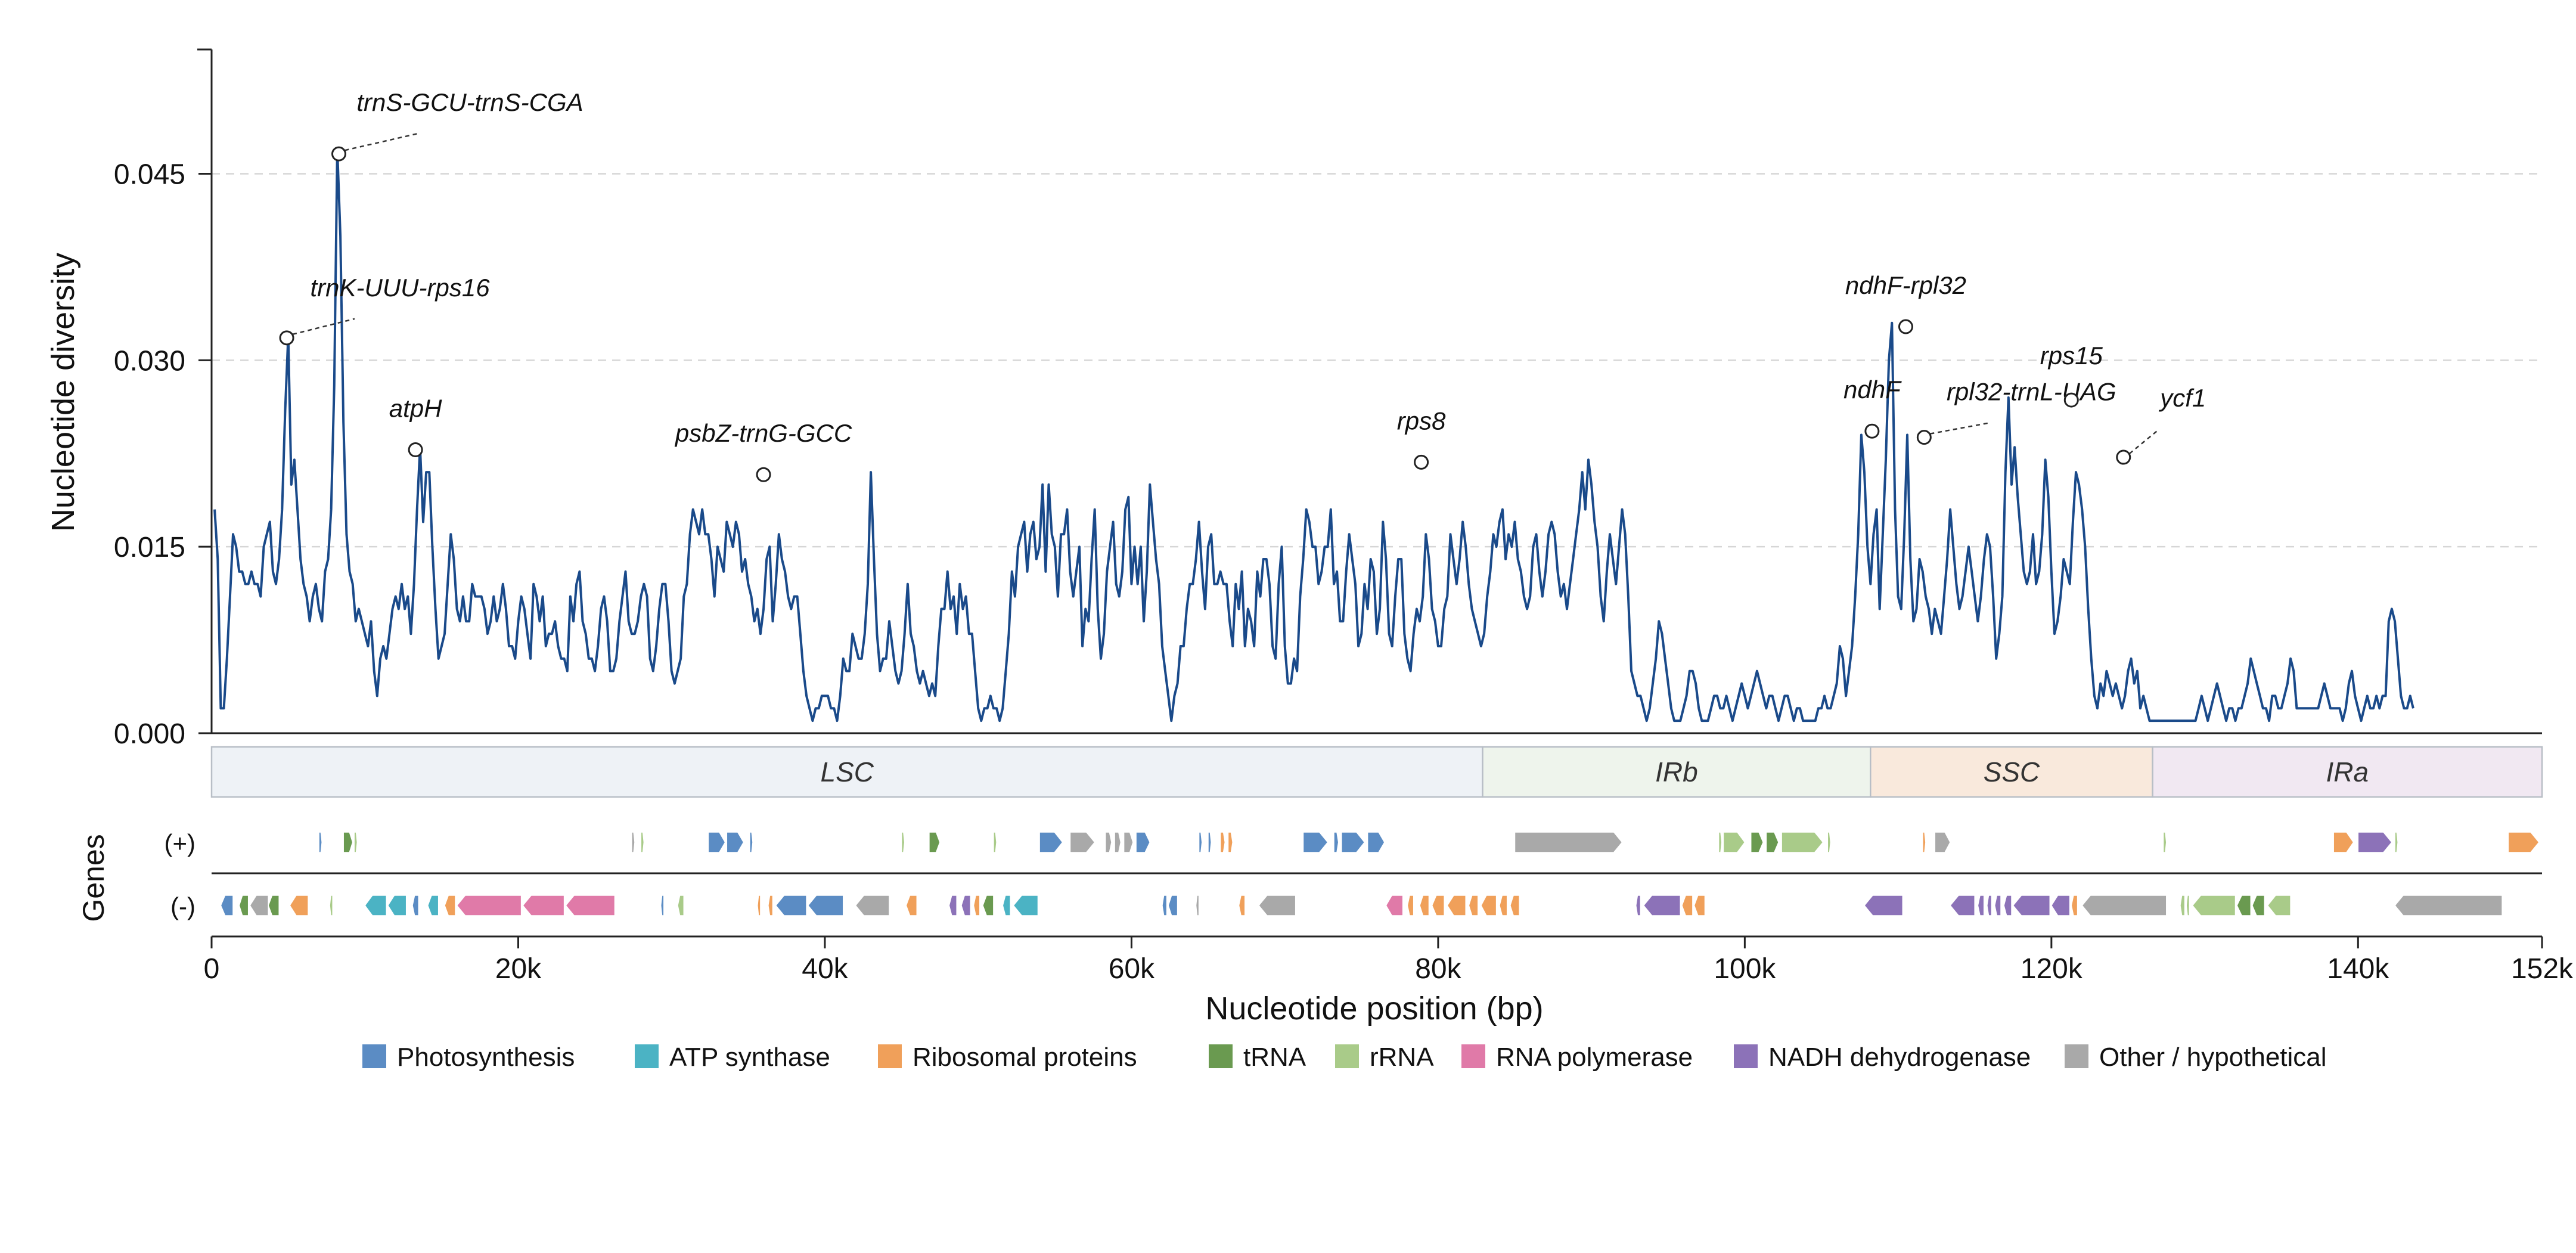  What do you see at coordinates (1873, 390) in the screenshot?
I see `peak-label-ndhf: ndhF` at bounding box center [1873, 390].